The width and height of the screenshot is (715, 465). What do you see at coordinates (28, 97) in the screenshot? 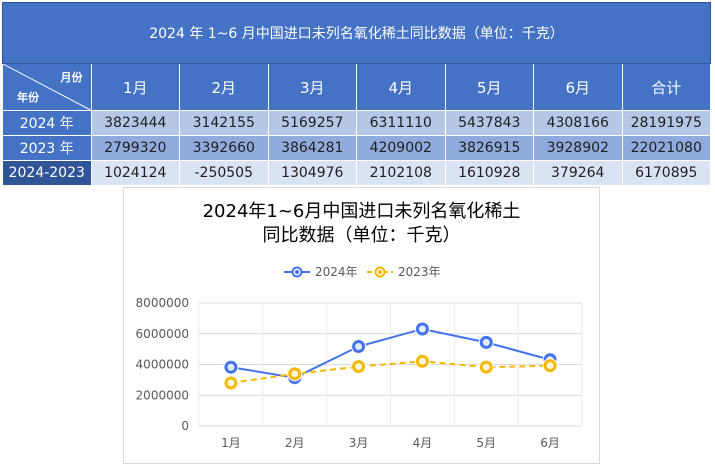
I see `corner-year-label: 年份` at bounding box center [28, 97].